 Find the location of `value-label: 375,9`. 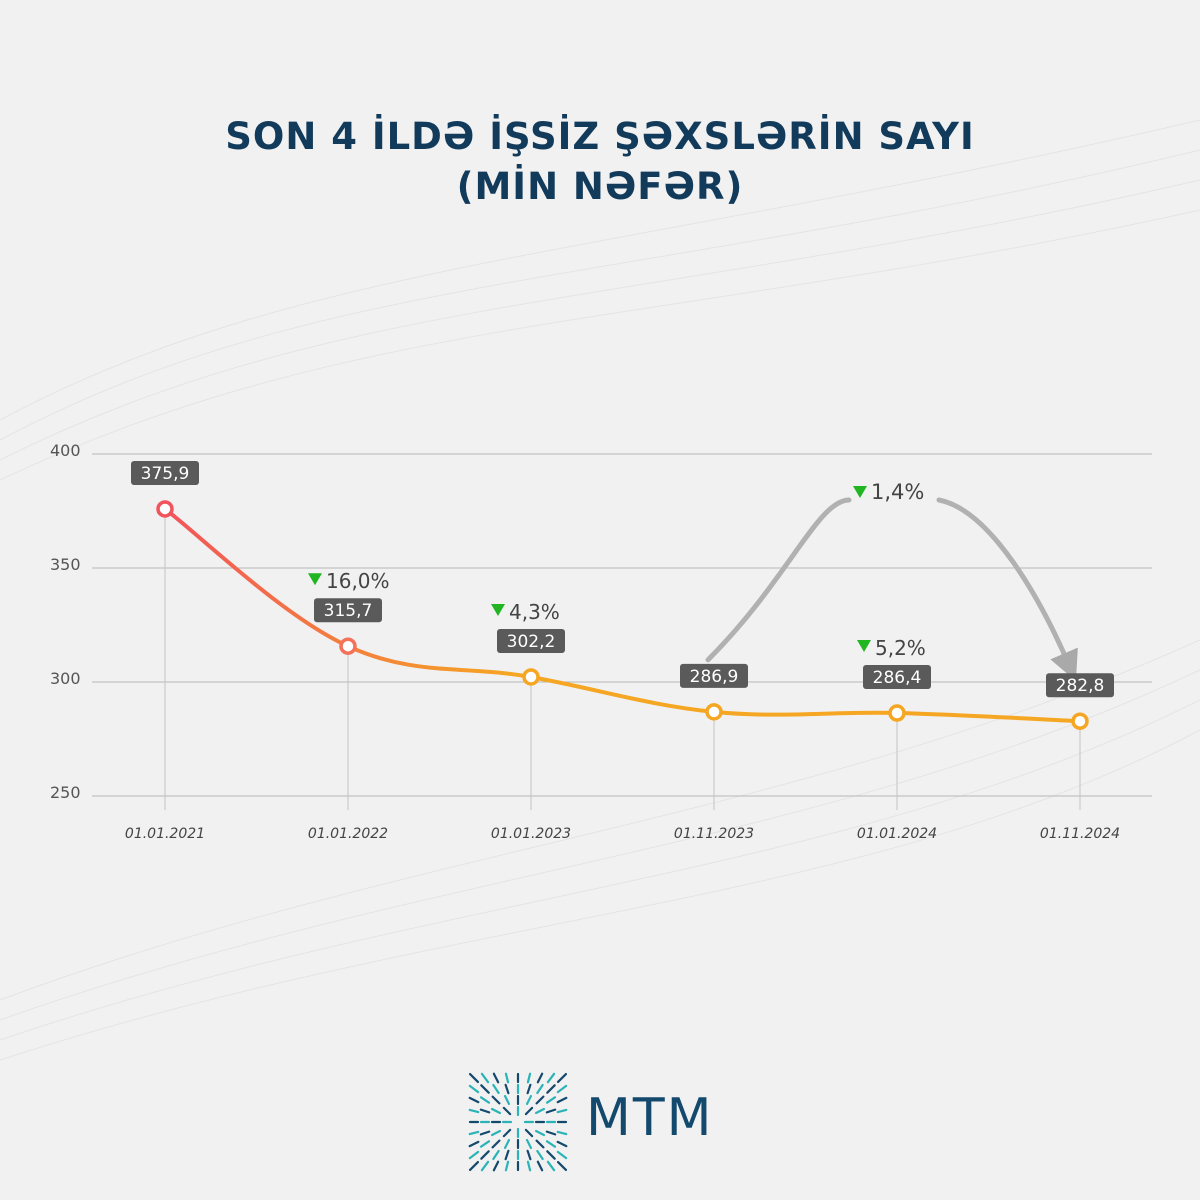

value-label: 375,9 is located at coordinates (165, 474).